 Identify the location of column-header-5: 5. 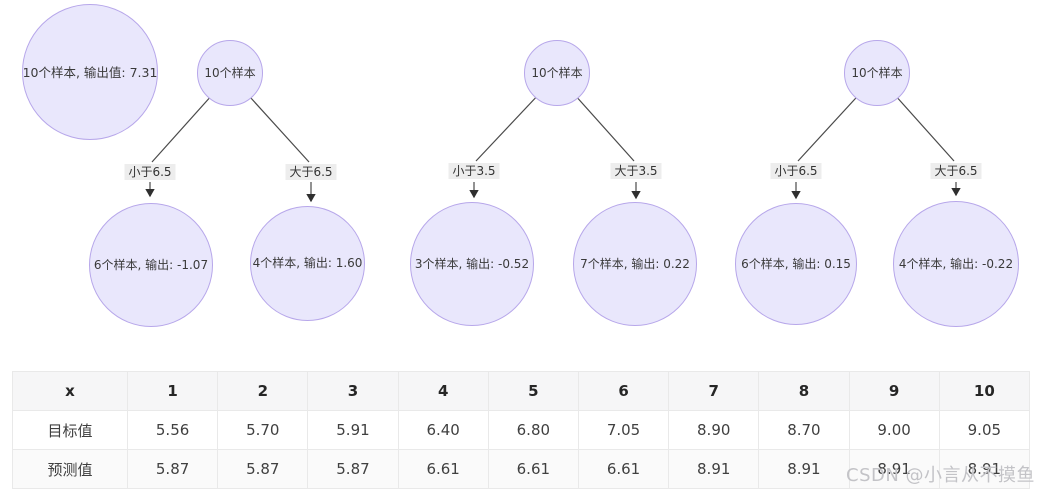
(533, 391).